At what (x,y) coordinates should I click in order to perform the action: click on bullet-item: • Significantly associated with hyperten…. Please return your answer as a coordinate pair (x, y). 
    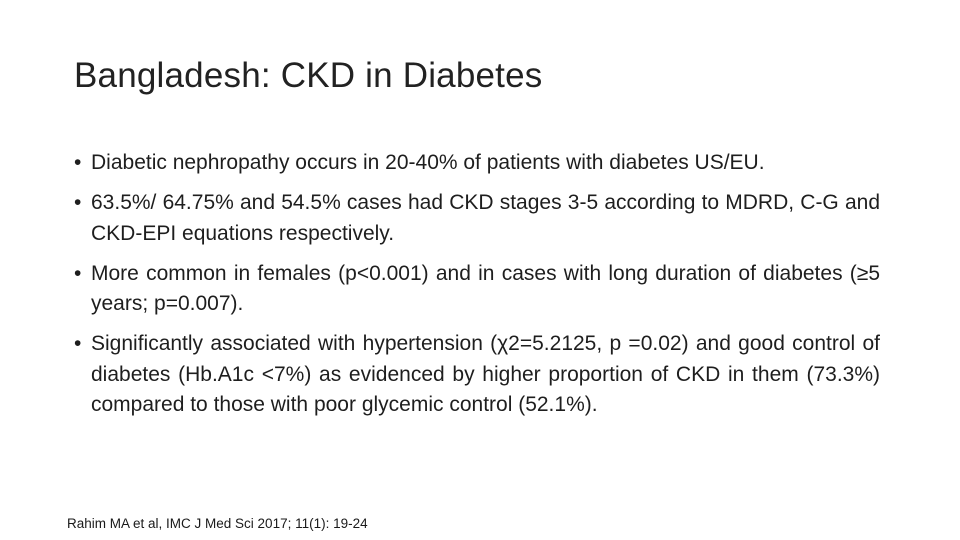
    Looking at the image, I should click on (477, 375).